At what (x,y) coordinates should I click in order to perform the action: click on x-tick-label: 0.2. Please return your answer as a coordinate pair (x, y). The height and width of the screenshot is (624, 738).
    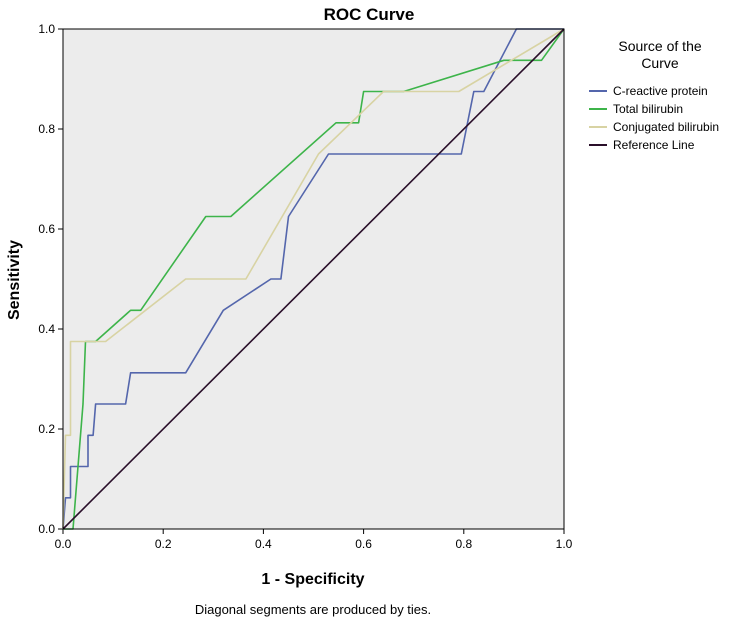
    Looking at the image, I should click on (163, 544).